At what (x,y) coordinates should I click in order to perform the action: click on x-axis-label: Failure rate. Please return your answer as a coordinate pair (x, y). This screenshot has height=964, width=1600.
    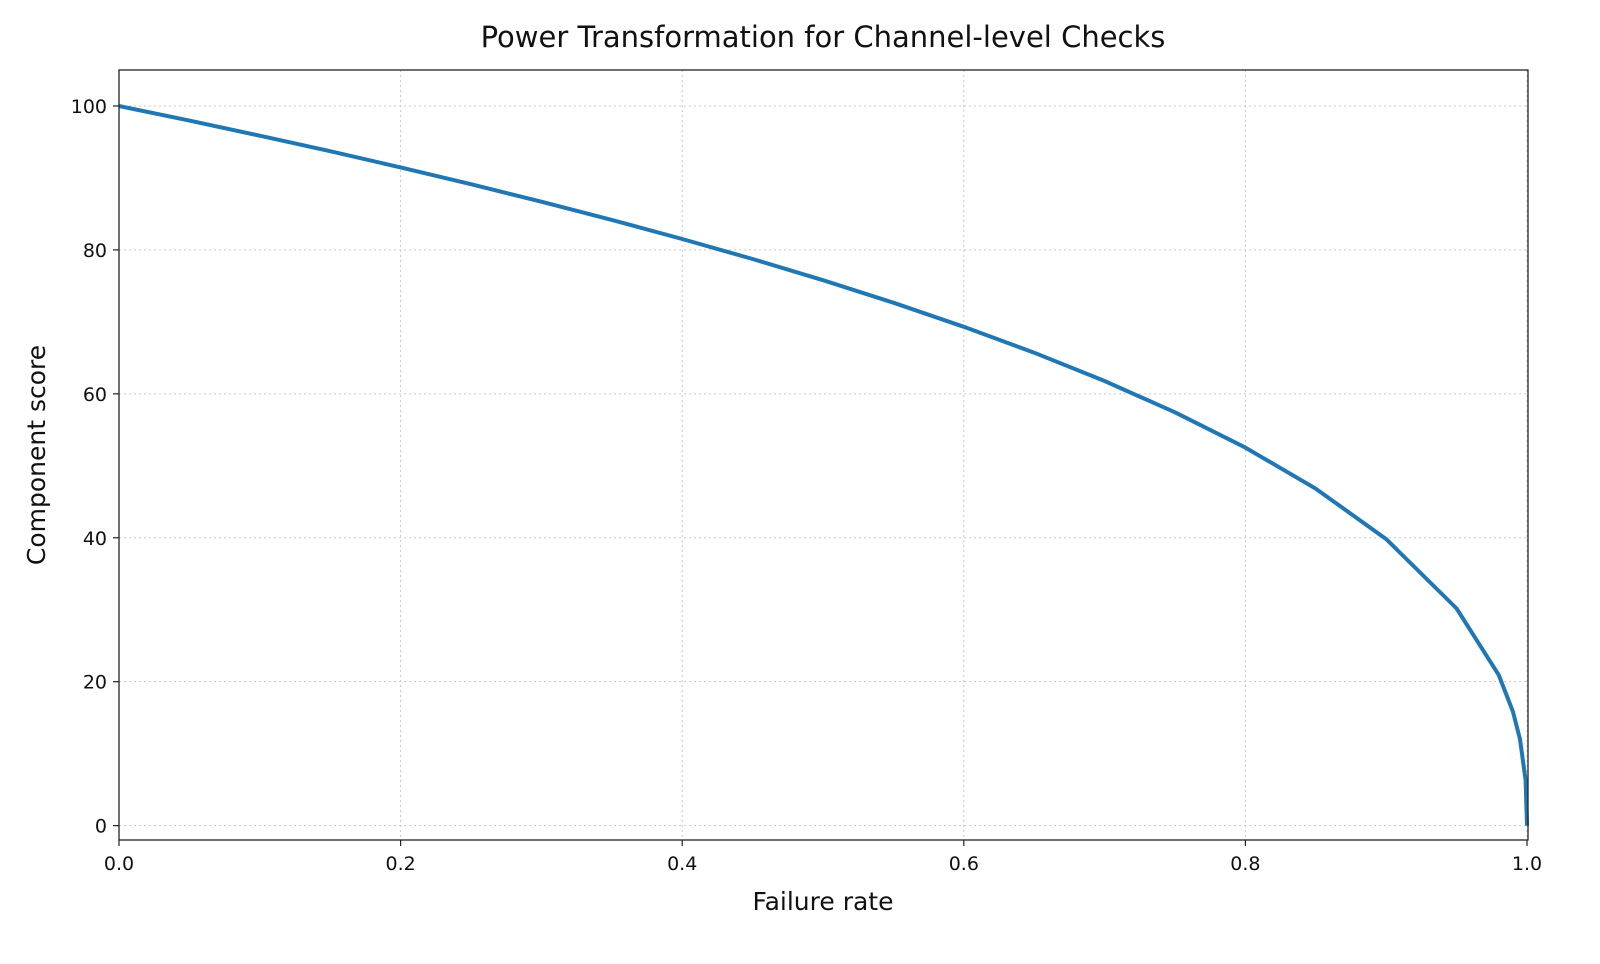
    Looking at the image, I should click on (823, 901).